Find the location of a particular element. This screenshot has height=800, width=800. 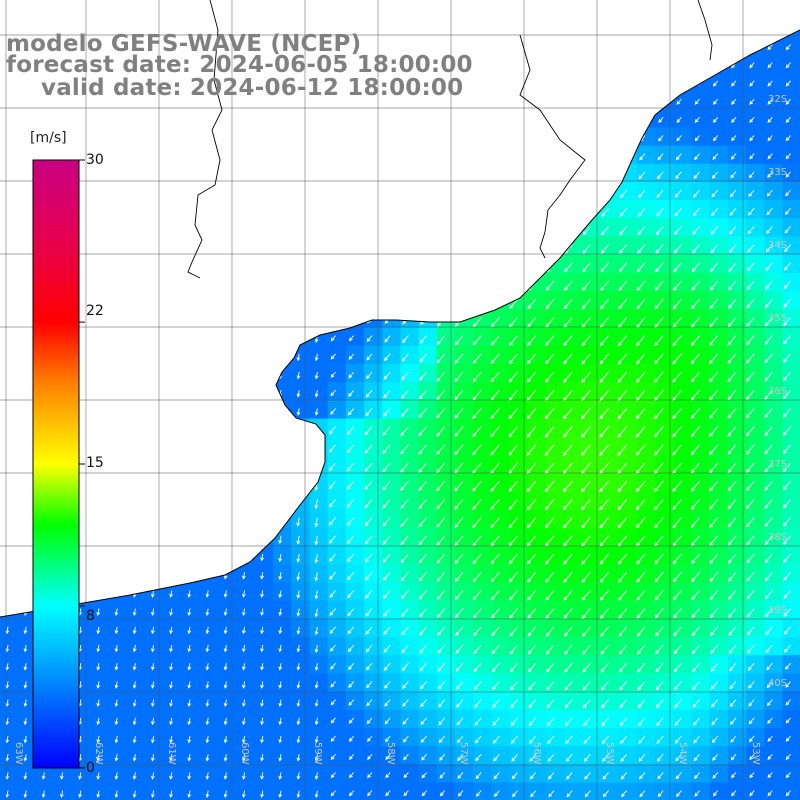

colorbar-tick-22: 22 is located at coordinates (95, 311).